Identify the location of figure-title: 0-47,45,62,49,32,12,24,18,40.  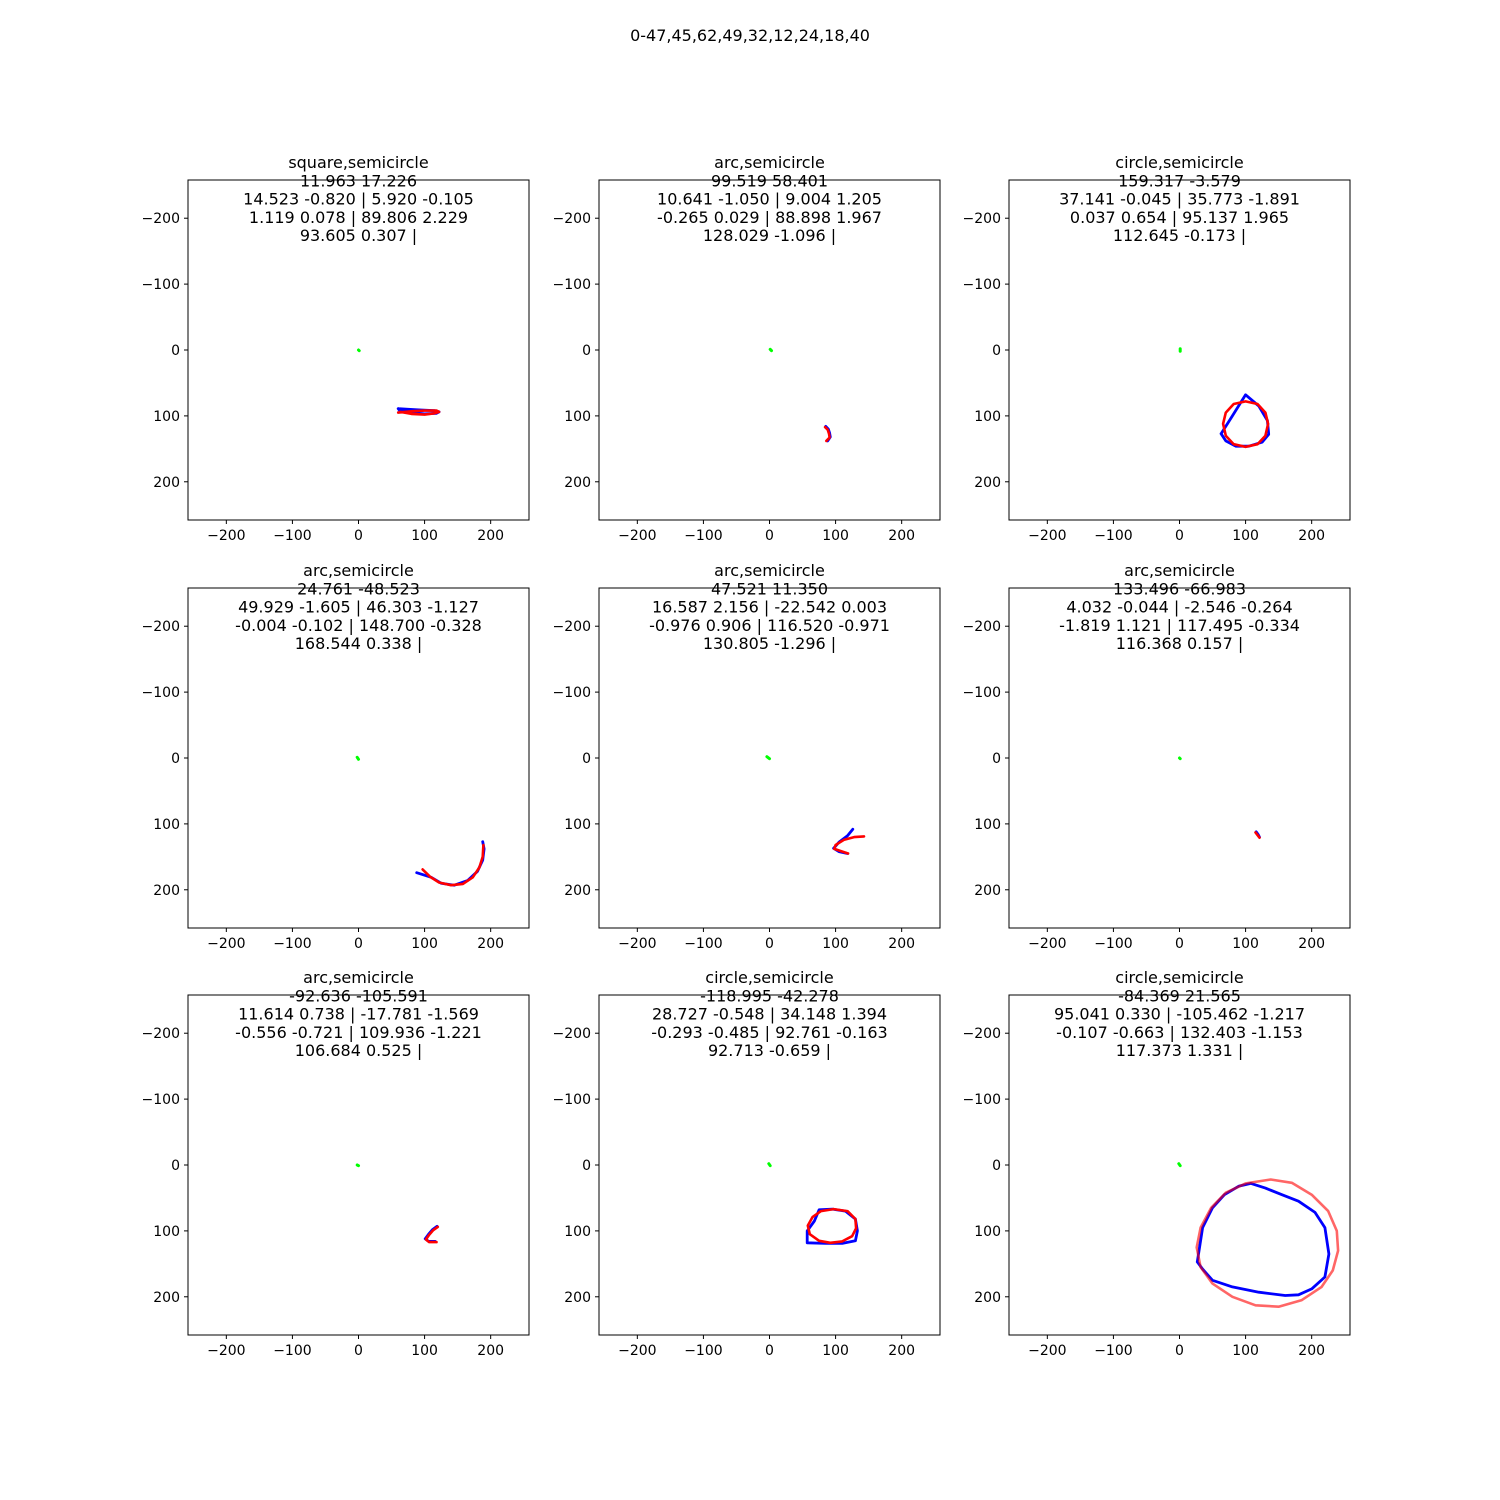
(750, 35).